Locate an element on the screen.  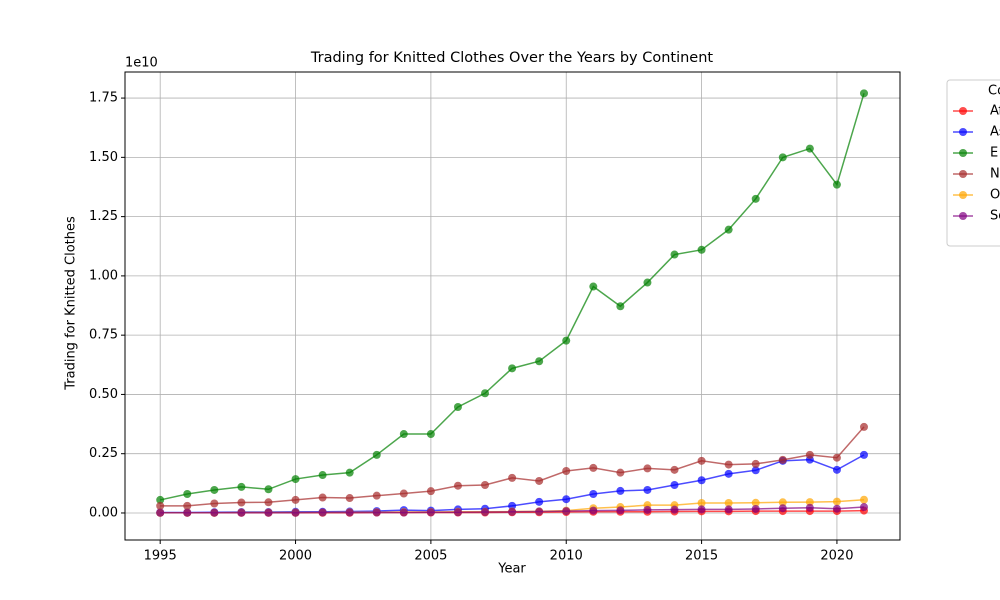
legend-box is located at coordinates (973, 163).